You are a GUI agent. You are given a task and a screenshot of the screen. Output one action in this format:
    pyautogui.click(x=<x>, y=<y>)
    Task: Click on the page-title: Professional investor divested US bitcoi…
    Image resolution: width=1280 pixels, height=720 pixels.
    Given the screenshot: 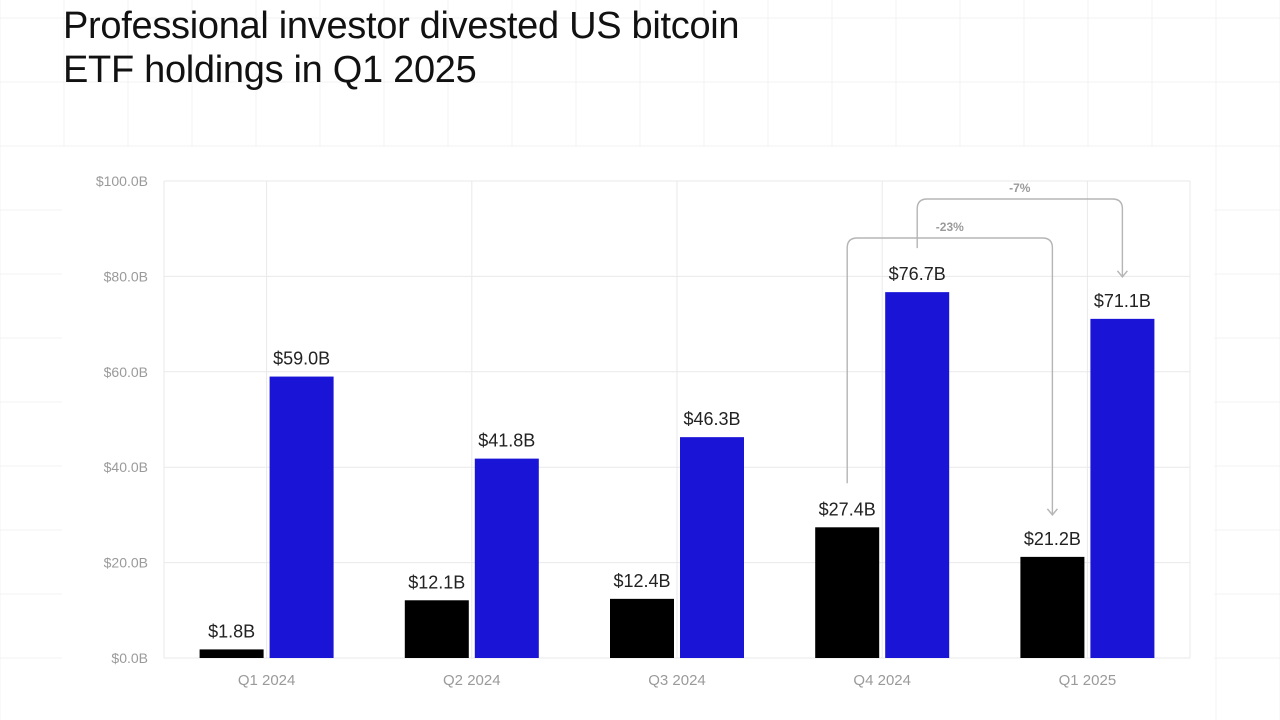 What is the action you would take?
    pyautogui.click(x=401, y=48)
    